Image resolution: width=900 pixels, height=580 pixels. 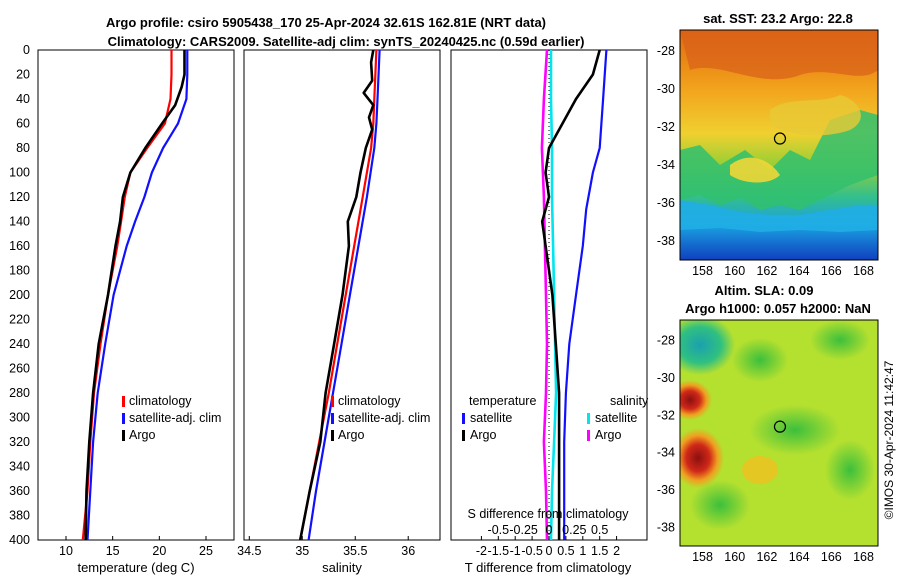 I want to click on depth-tick-label: 280, so click(x=19, y=393).